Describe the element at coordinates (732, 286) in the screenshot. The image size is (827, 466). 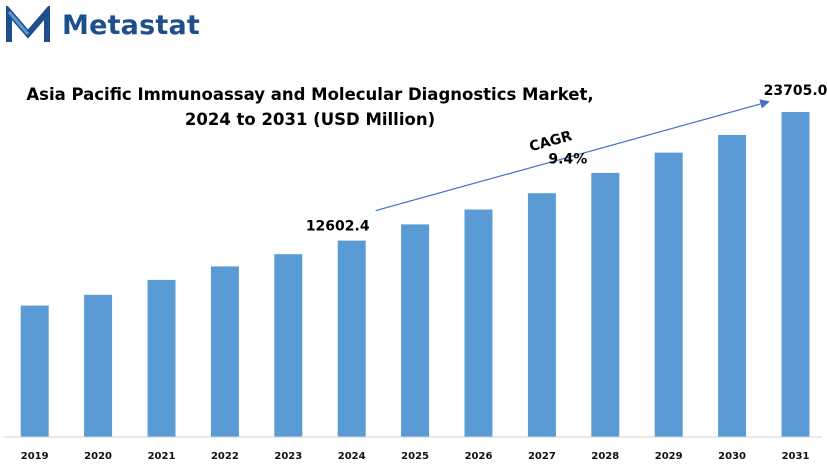
I see `bar-2030` at that location.